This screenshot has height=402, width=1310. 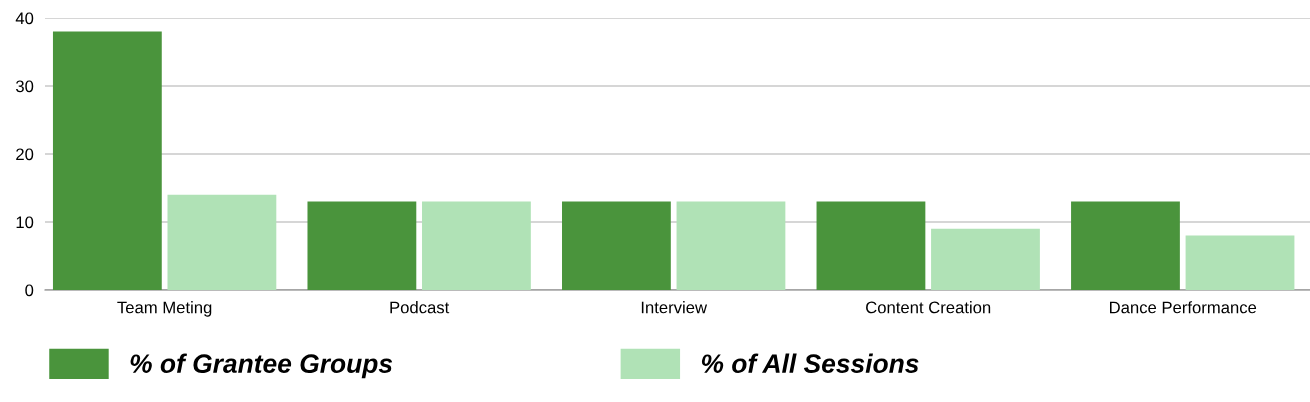 I want to click on x-tick-label: Content Creation, so click(x=928, y=307).